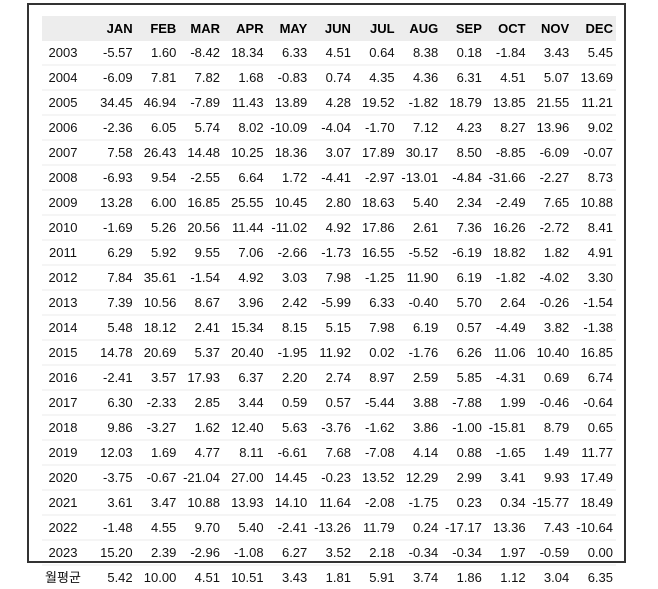 This screenshot has width=658, height=589. Describe the element at coordinates (201, 477) in the screenshot. I see `value-cell: -21.04` at that location.